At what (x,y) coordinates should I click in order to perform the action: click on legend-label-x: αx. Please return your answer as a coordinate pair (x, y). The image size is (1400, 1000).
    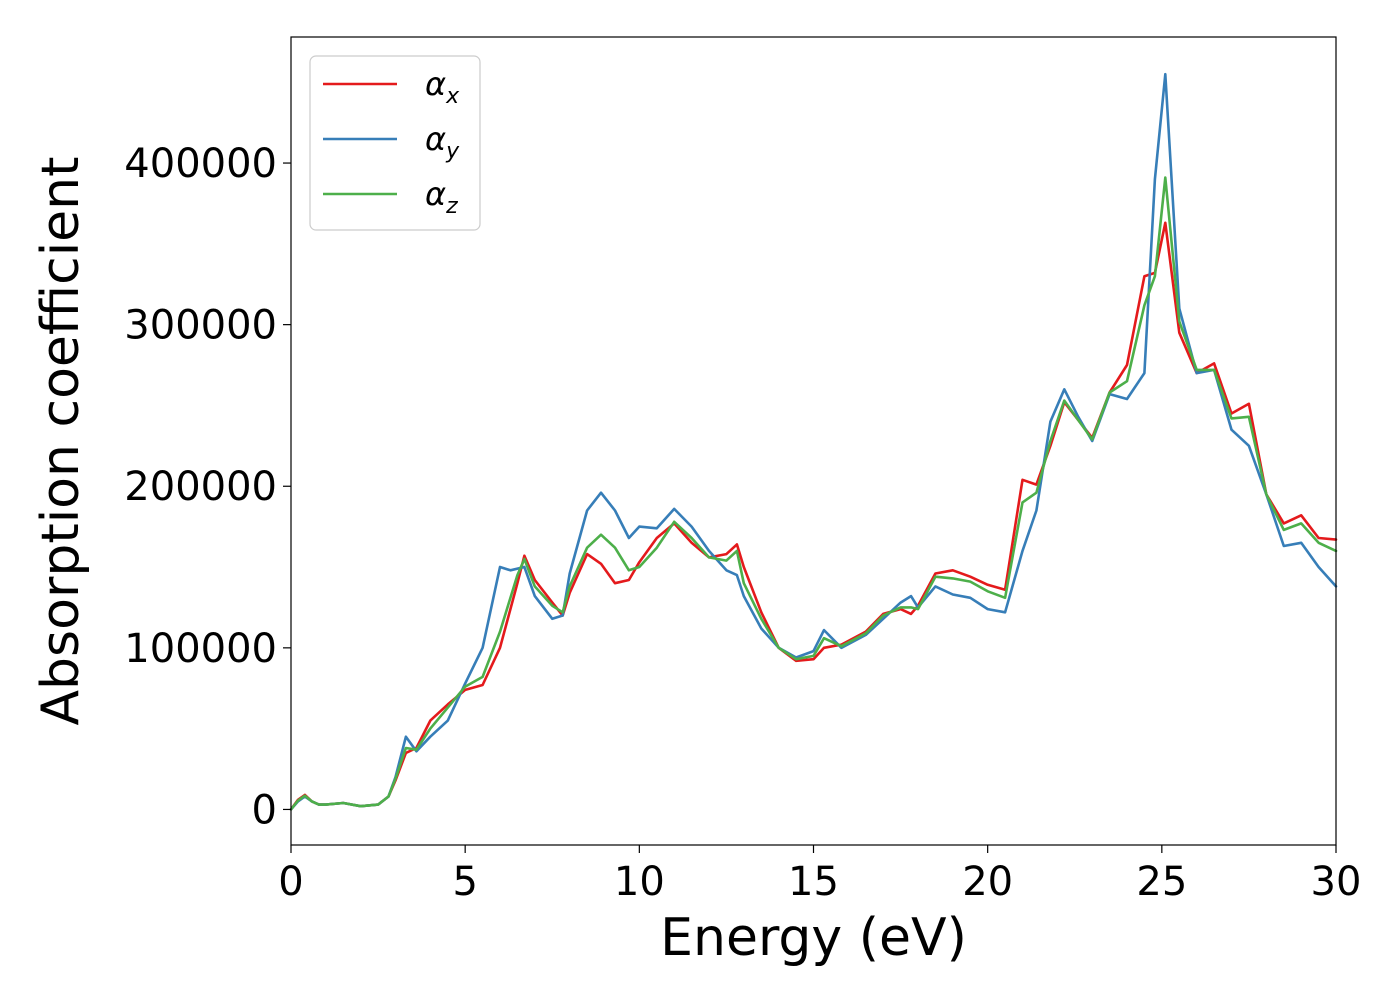
    Looking at the image, I should click on (442, 87).